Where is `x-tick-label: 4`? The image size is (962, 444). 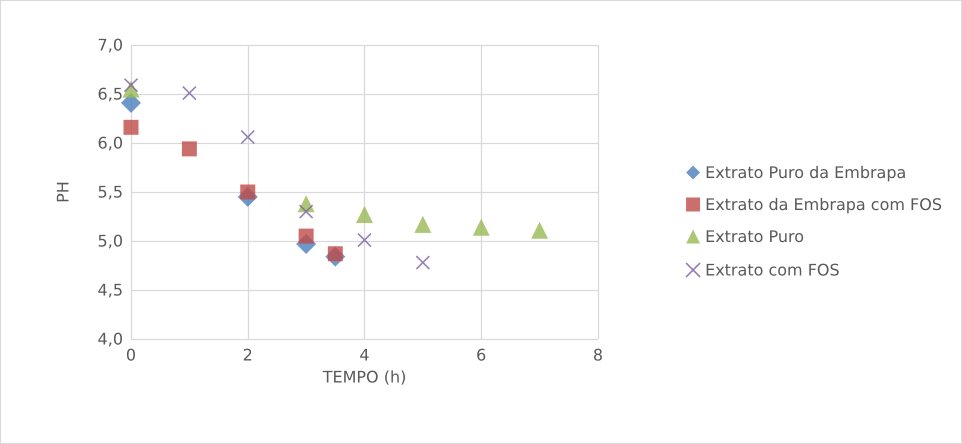
x-tick-label: 4 is located at coordinates (364, 355).